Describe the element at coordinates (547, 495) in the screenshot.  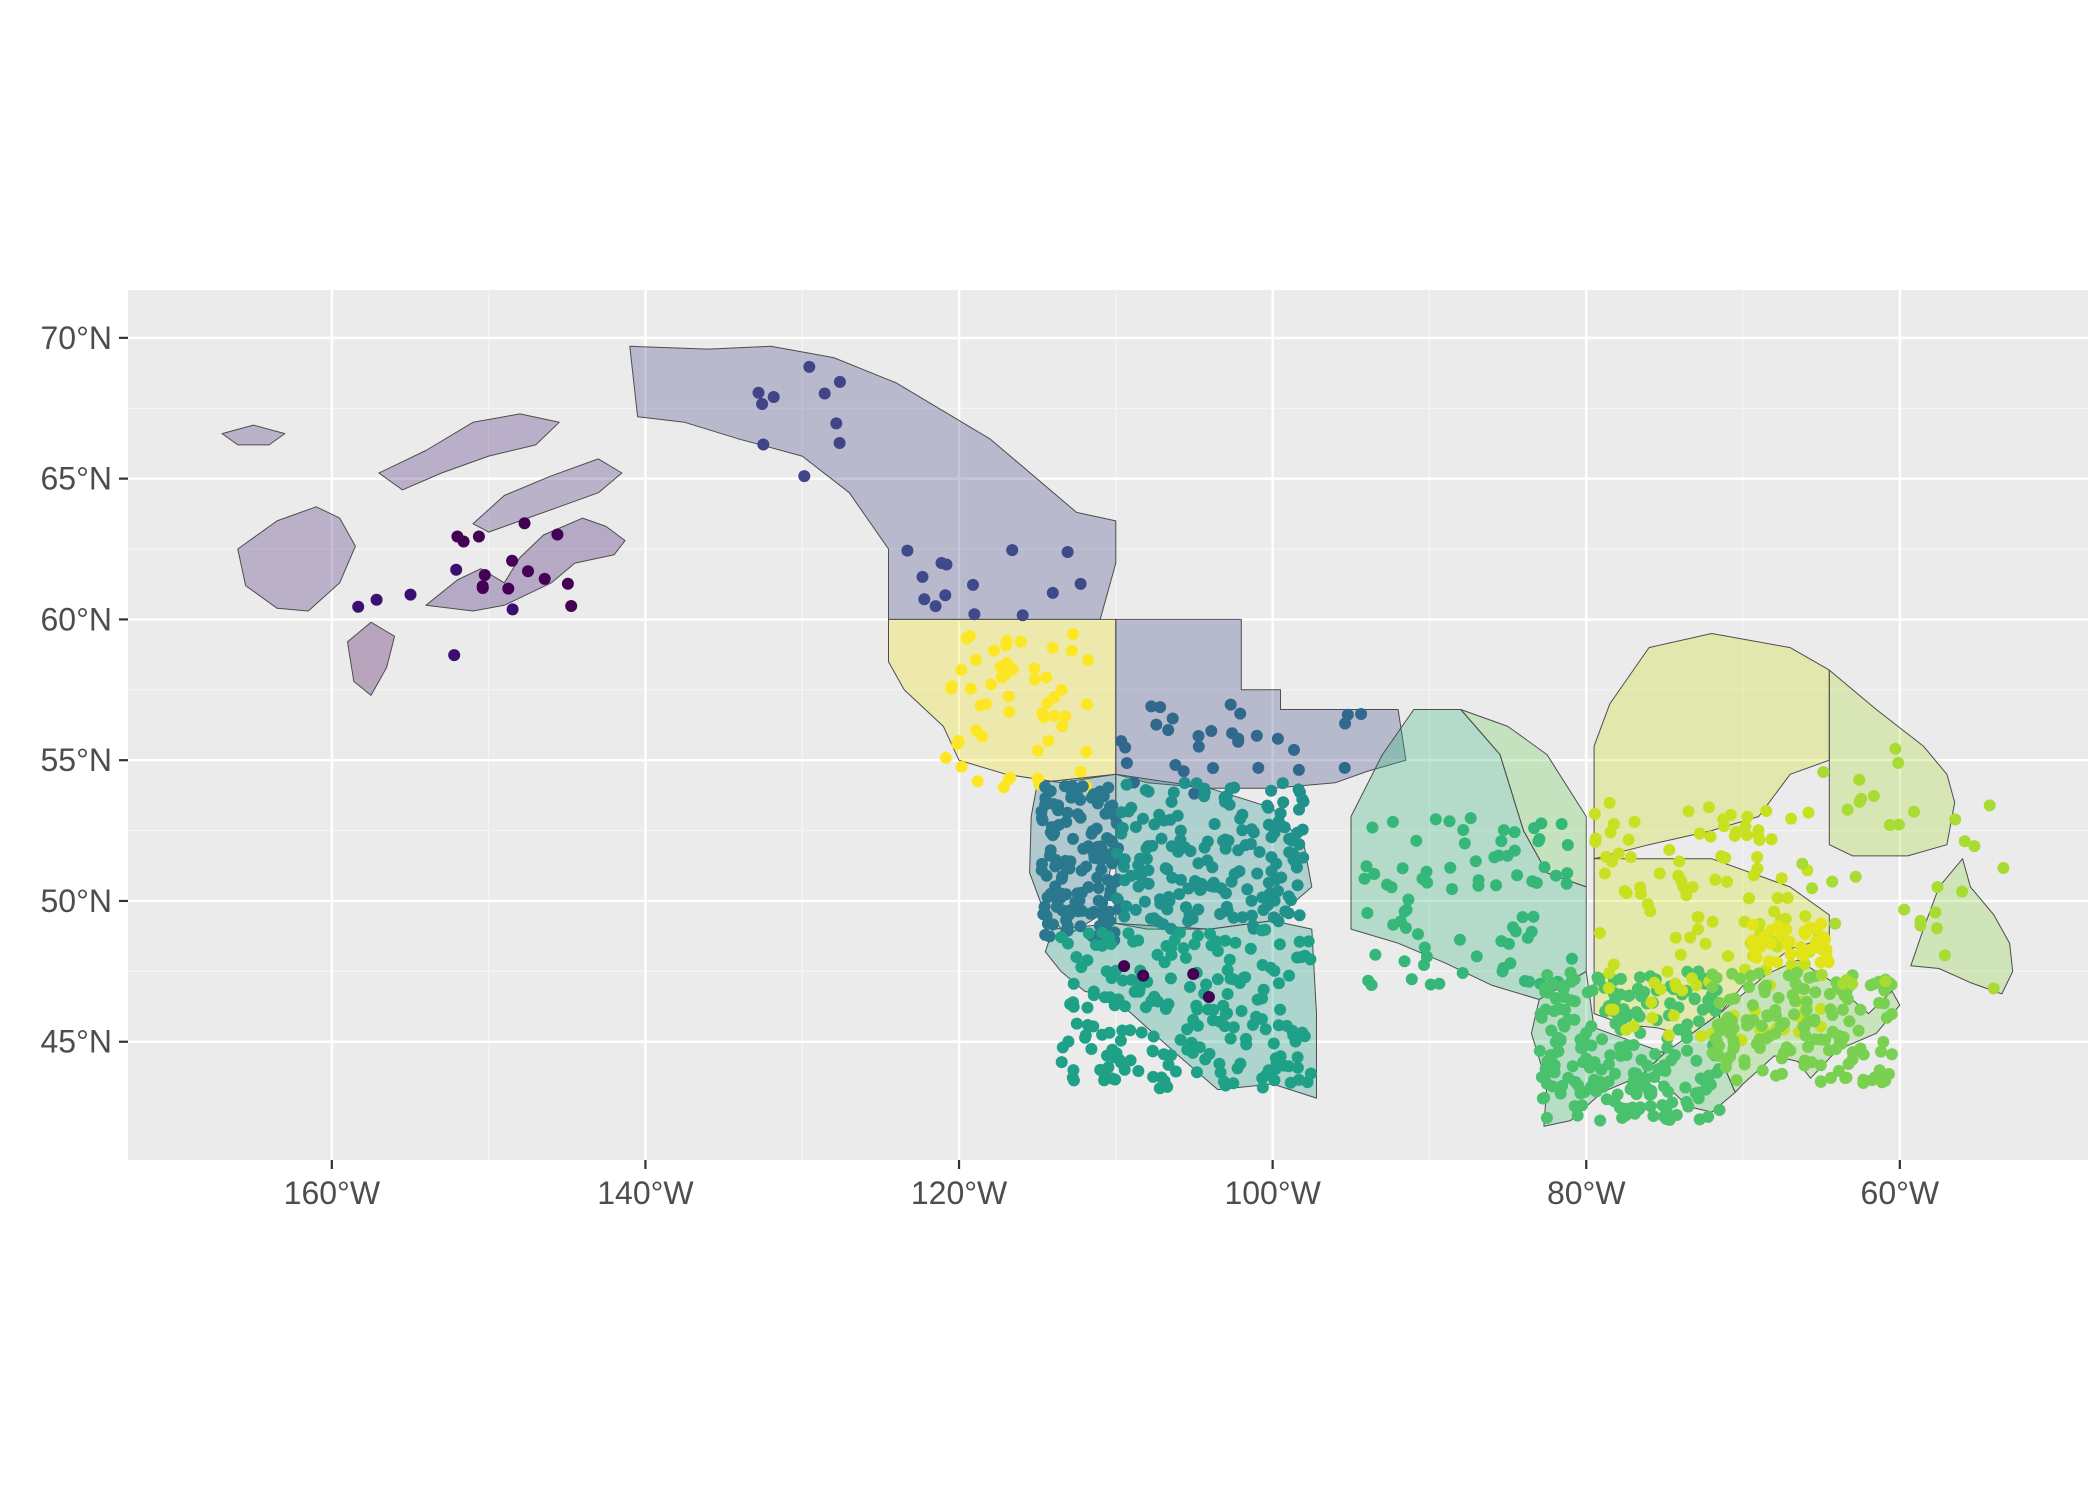
I see `region-alaska-interior` at that location.